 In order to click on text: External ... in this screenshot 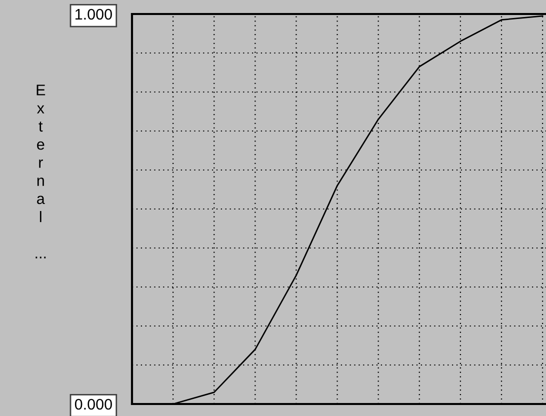, I will do `click(41, 171)`.